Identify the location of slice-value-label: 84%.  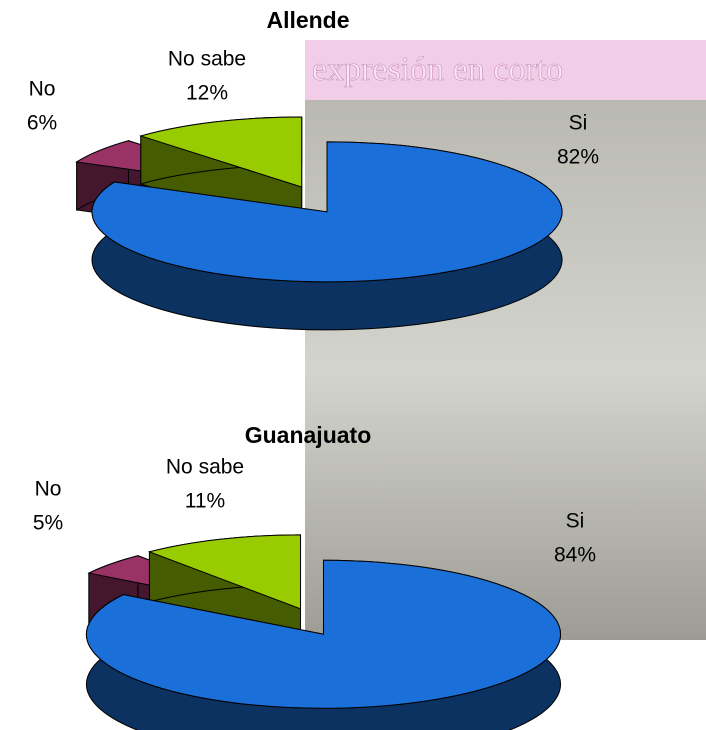
(575, 555).